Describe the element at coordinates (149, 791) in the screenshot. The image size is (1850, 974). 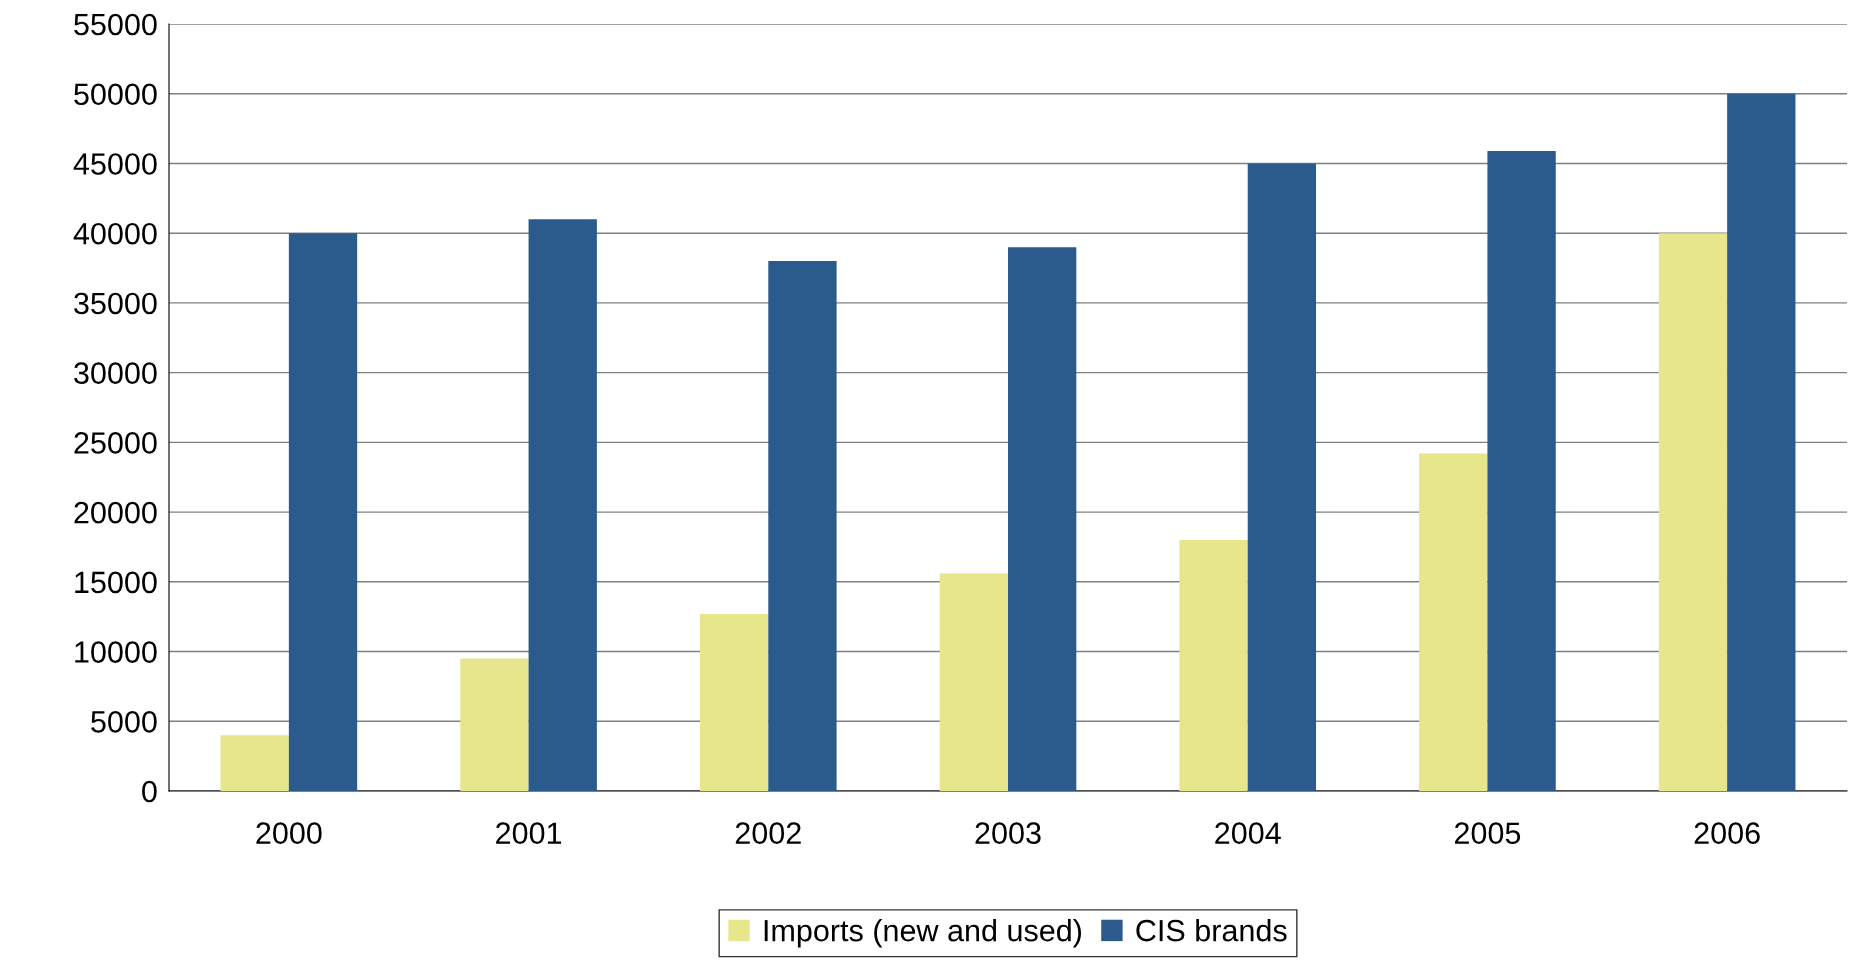
I see `y-tick-label: 0` at that location.